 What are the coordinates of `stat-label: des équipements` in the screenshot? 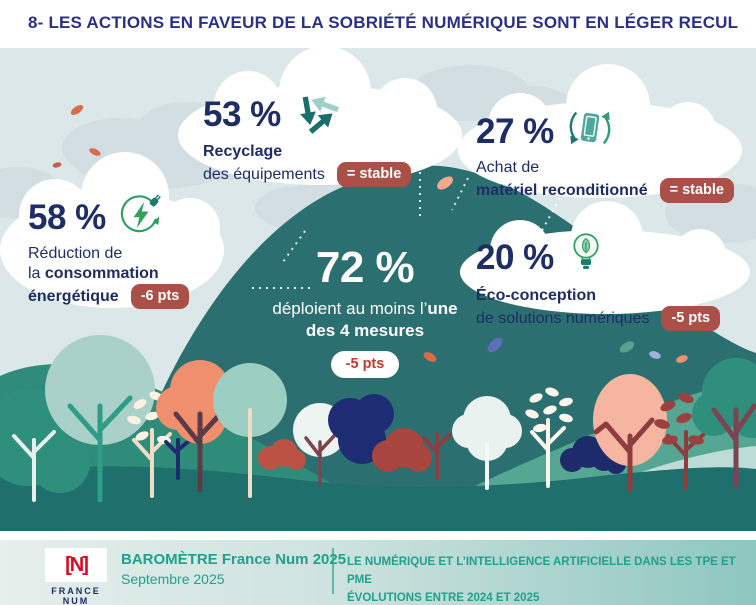 It's located at (264, 174).